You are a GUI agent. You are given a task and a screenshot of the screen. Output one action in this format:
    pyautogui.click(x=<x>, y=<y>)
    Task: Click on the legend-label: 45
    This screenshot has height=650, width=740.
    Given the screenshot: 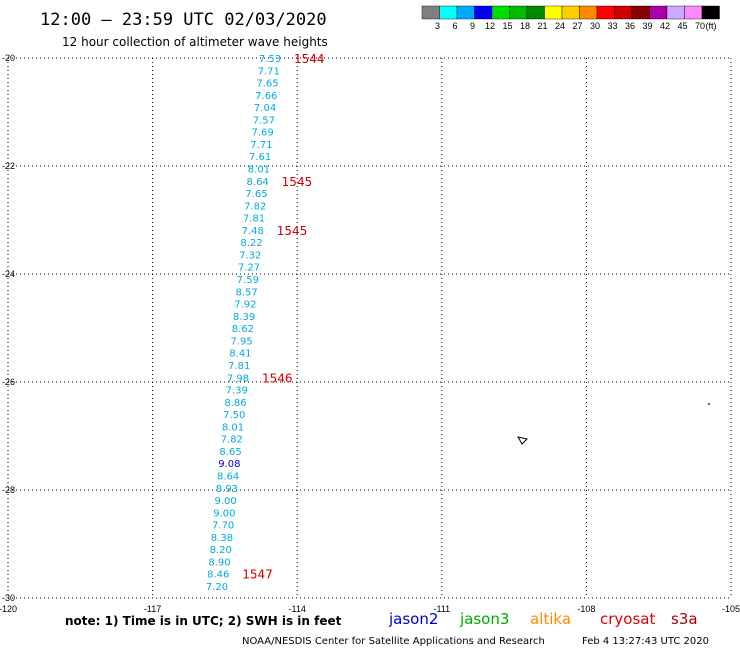 What is the action you would take?
    pyautogui.click(x=682, y=26)
    